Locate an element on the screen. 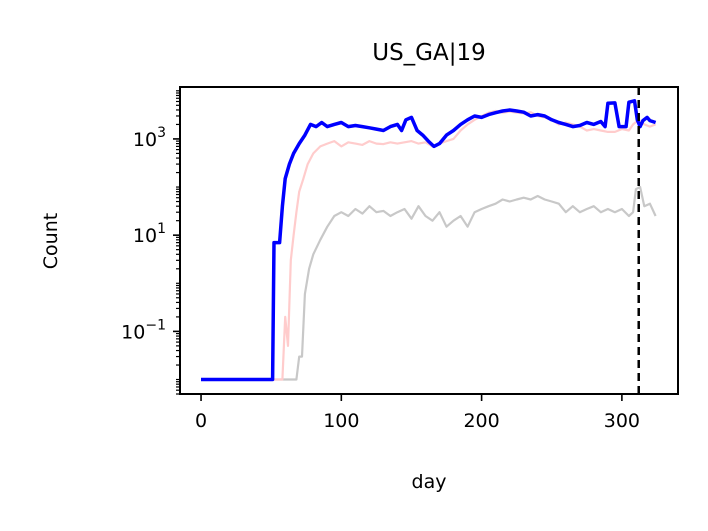 The image size is (708, 531). x-tick-label: 100 is located at coordinates (341, 421).